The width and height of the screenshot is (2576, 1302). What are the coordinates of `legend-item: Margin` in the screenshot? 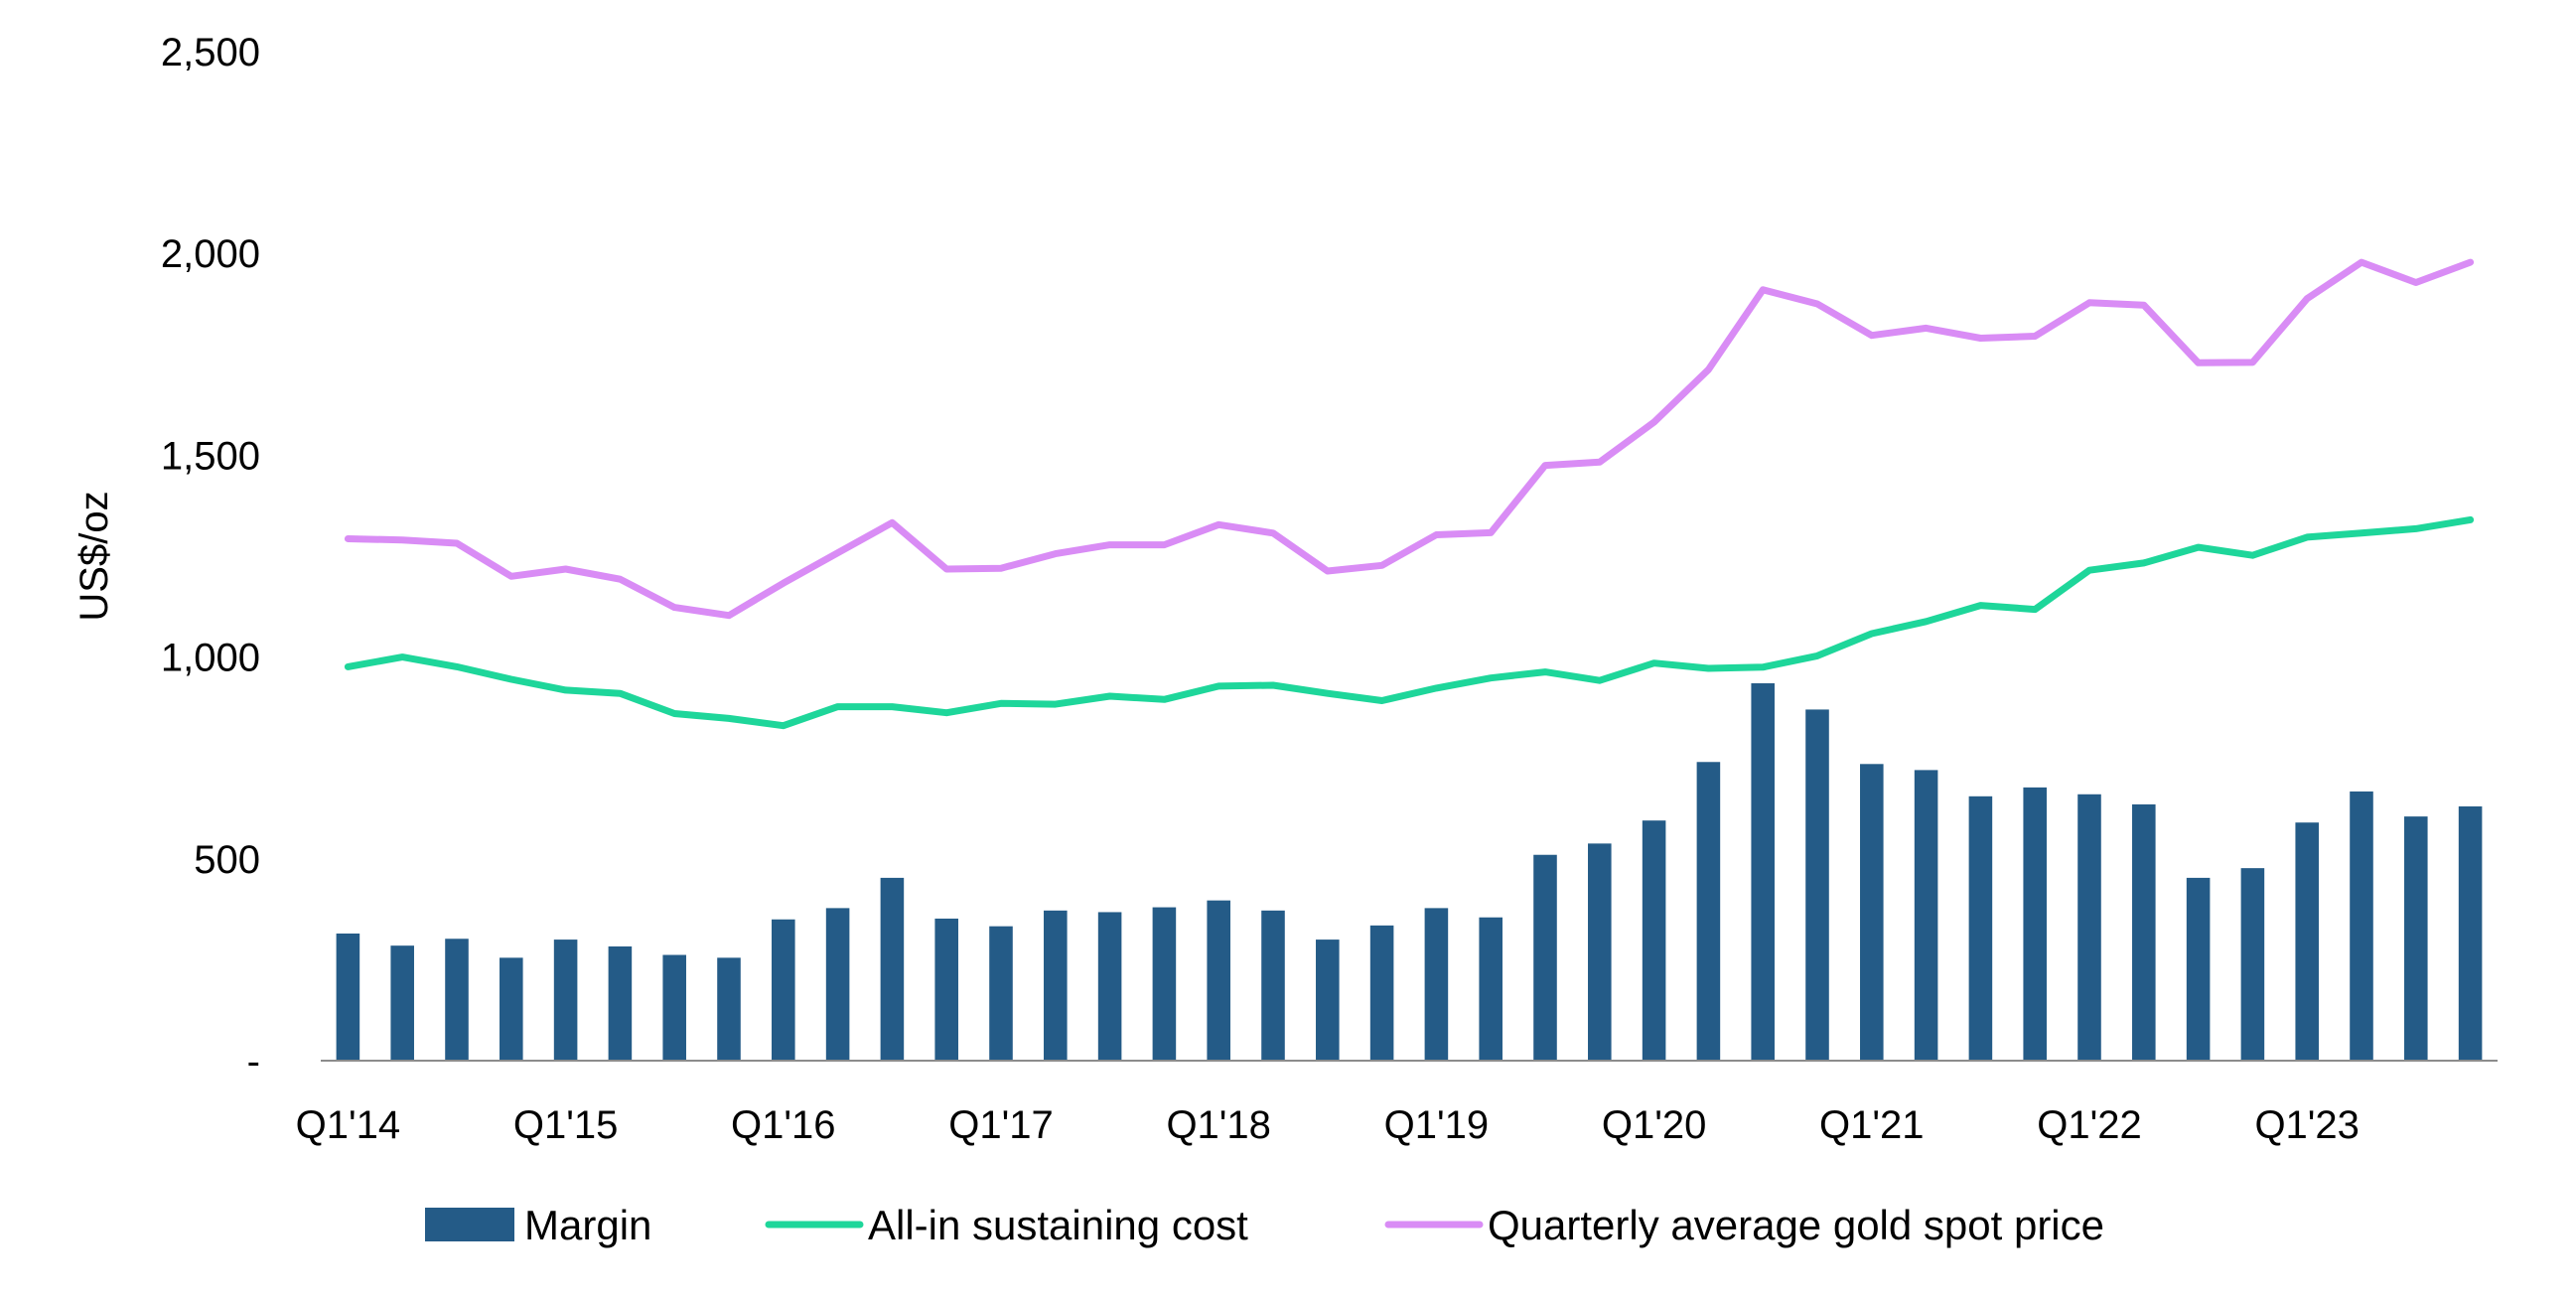 It's located at (538, 1225).